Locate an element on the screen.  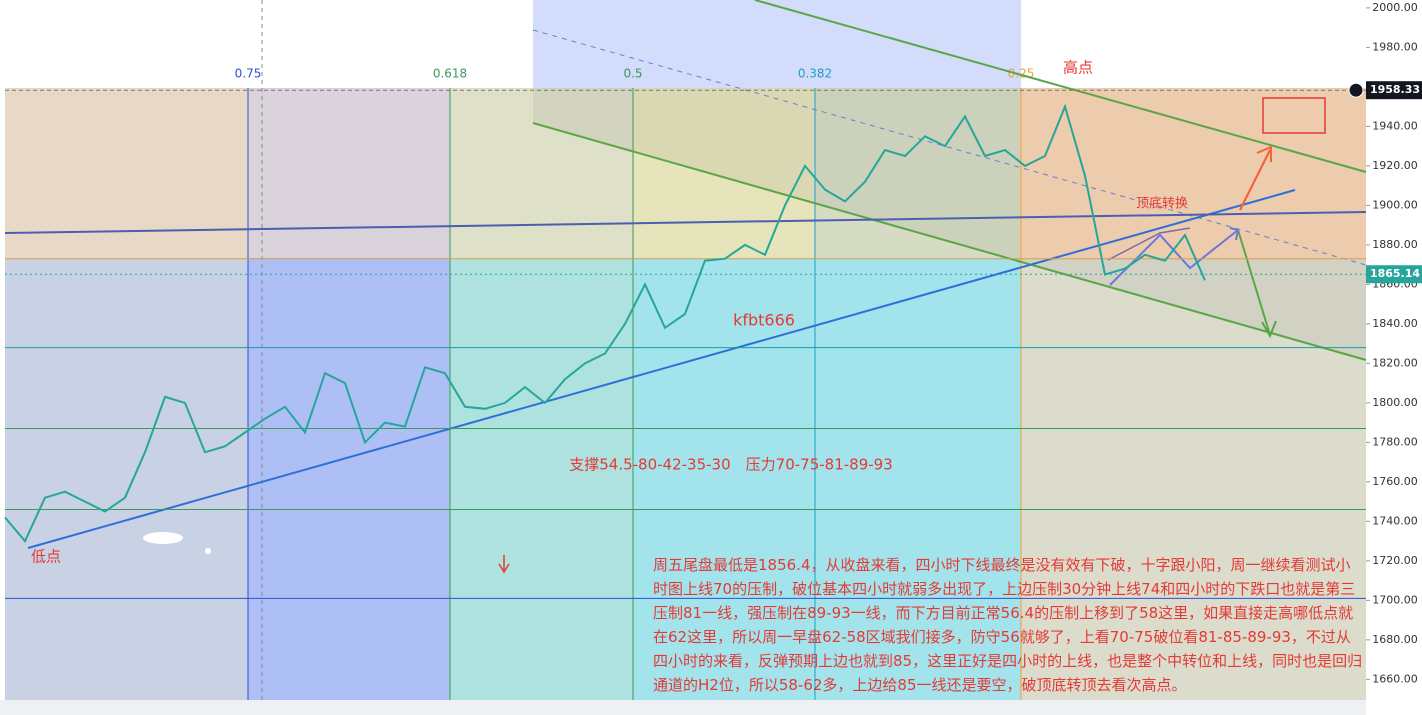
y-tick-label: 1820.00 is located at coordinates (1395, 362).